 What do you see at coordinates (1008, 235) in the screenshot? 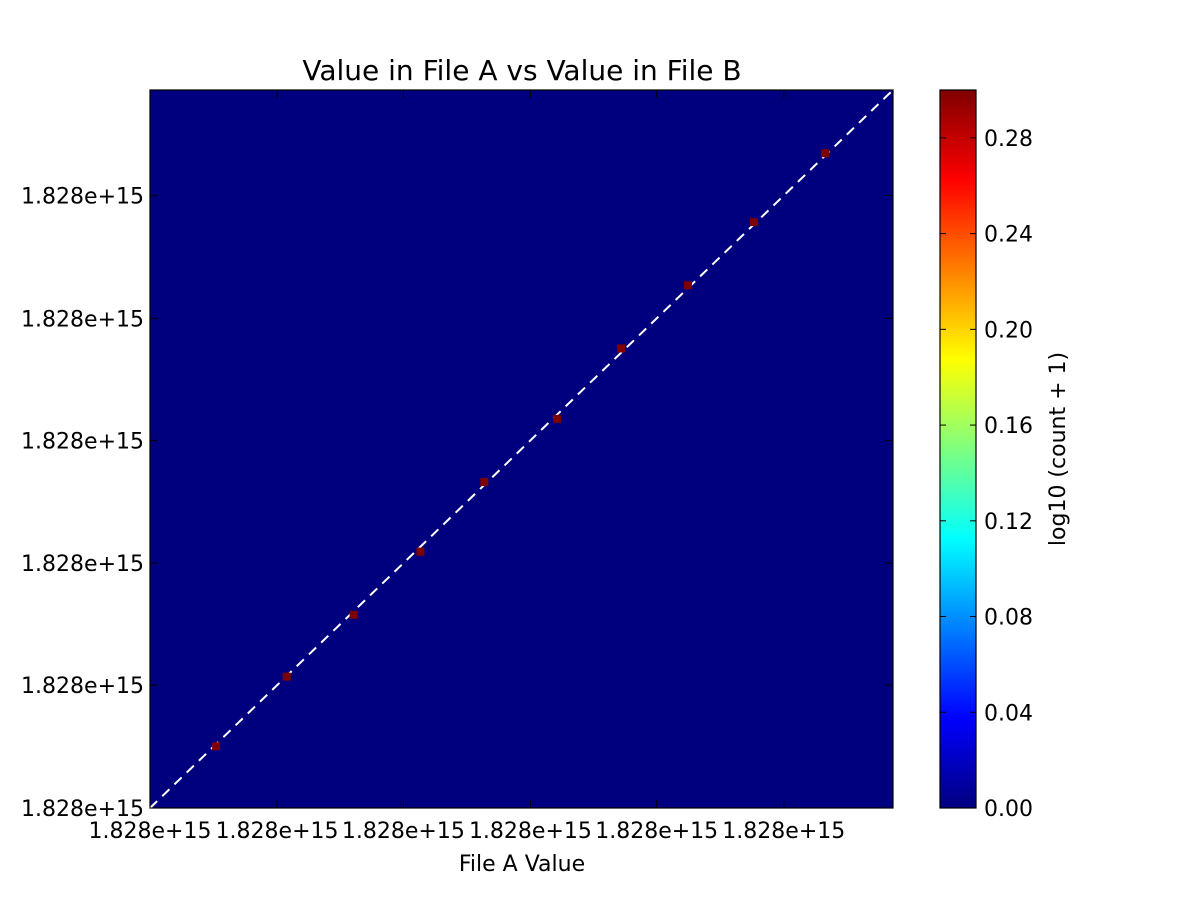
I see `colorbar-tick-label: 0.24` at bounding box center [1008, 235].